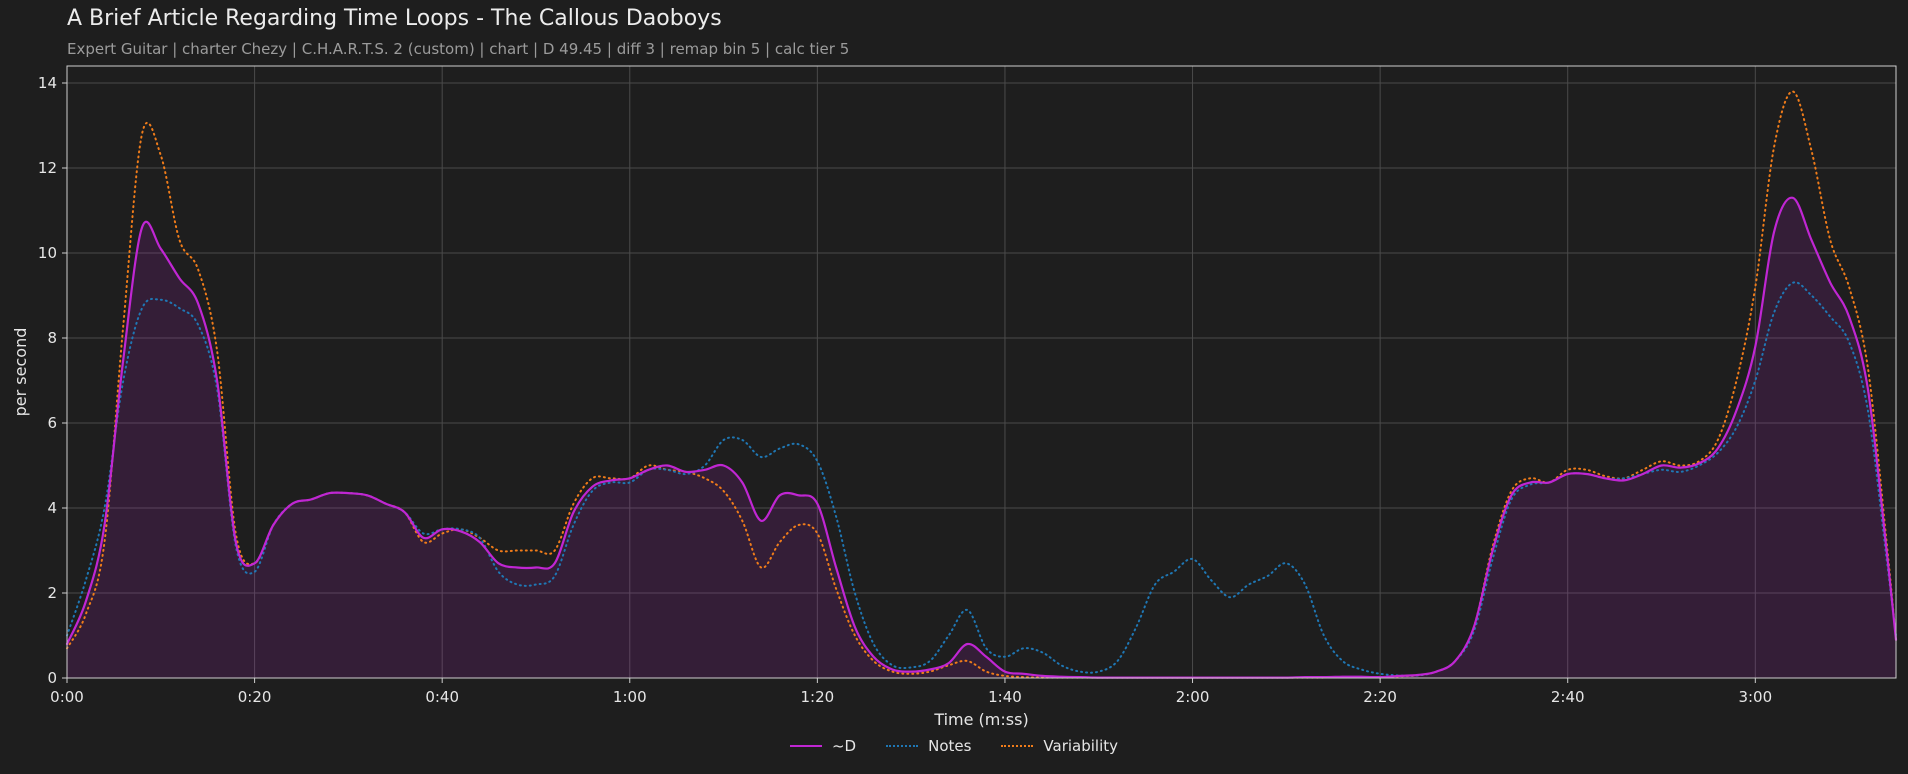 This screenshot has height=774, width=1908. Describe the element at coordinates (52, 508) in the screenshot. I see `y-tick-label: 4` at that location.